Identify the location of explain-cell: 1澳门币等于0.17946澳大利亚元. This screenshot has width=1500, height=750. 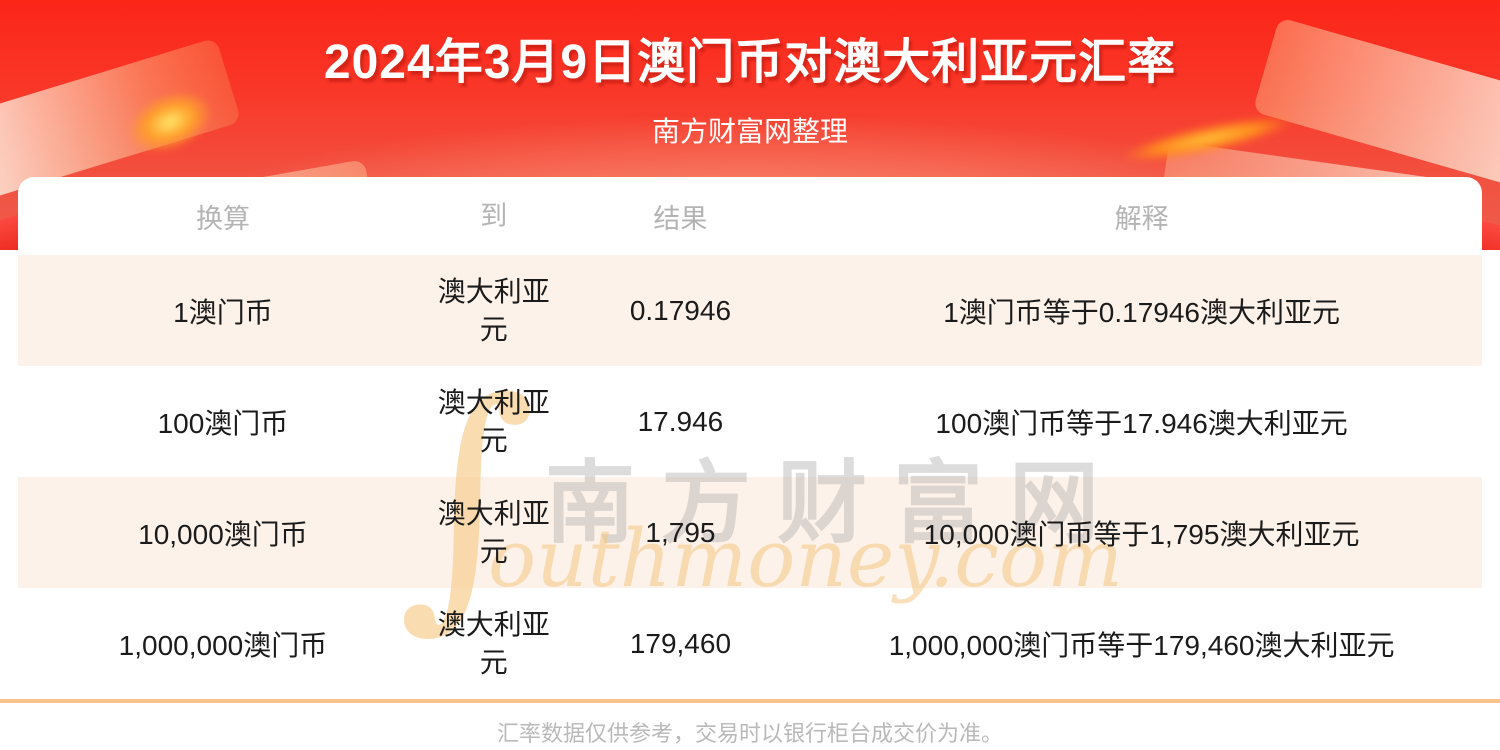
(1141, 312).